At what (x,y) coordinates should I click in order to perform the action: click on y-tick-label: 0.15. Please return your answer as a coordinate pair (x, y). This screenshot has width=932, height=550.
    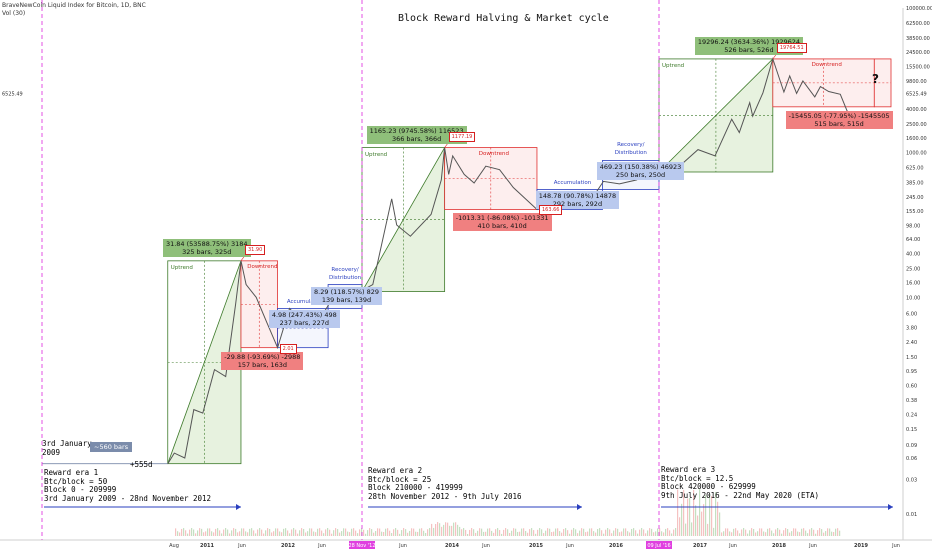
    Looking at the image, I should click on (911, 430).